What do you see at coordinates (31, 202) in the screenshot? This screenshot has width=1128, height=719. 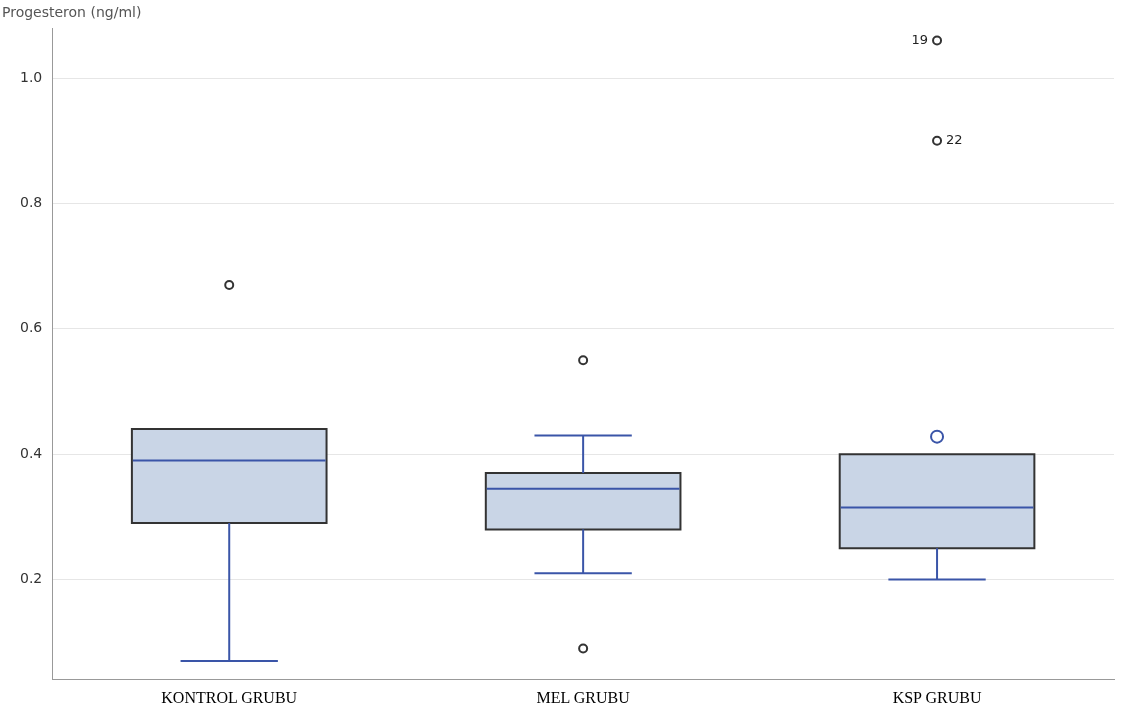 I see `y-tick-label: 0.8` at bounding box center [31, 202].